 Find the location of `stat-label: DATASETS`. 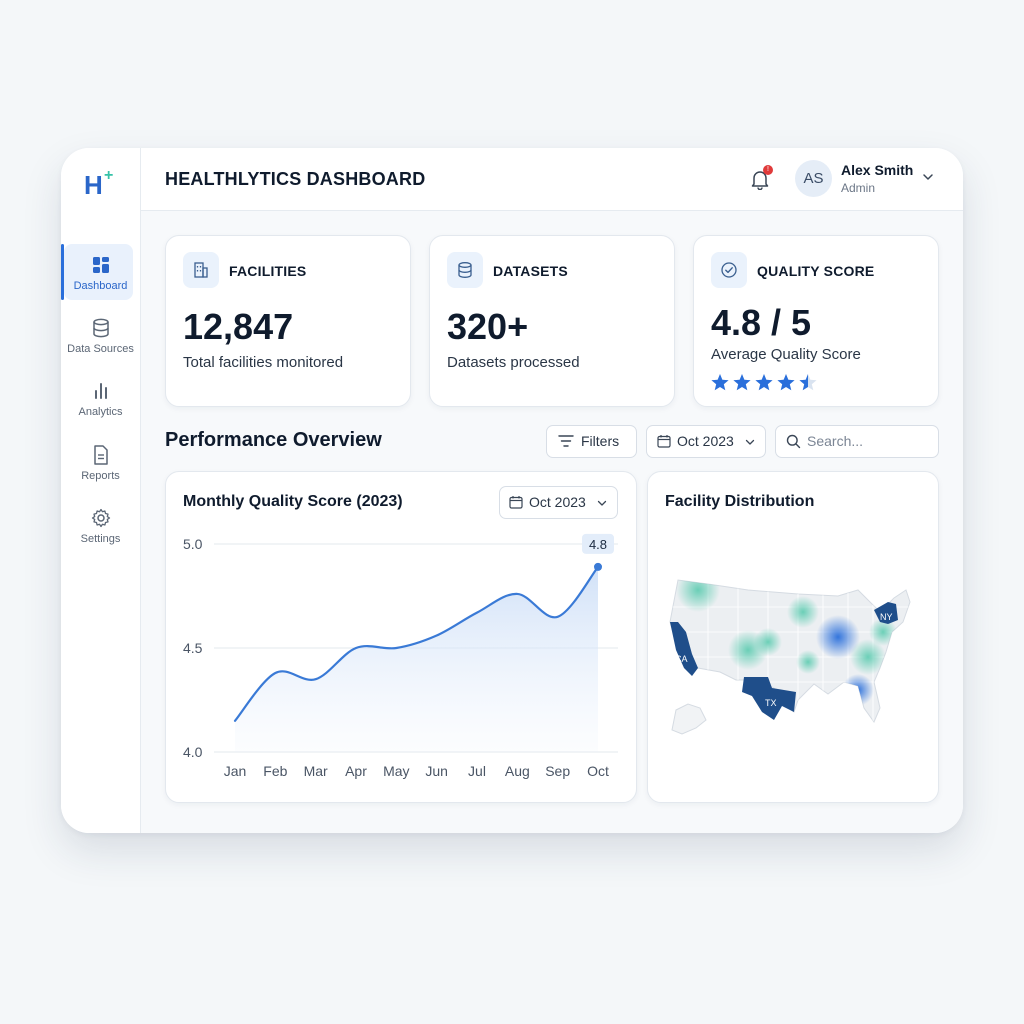

stat-label: DATASETS is located at coordinates (530, 271).